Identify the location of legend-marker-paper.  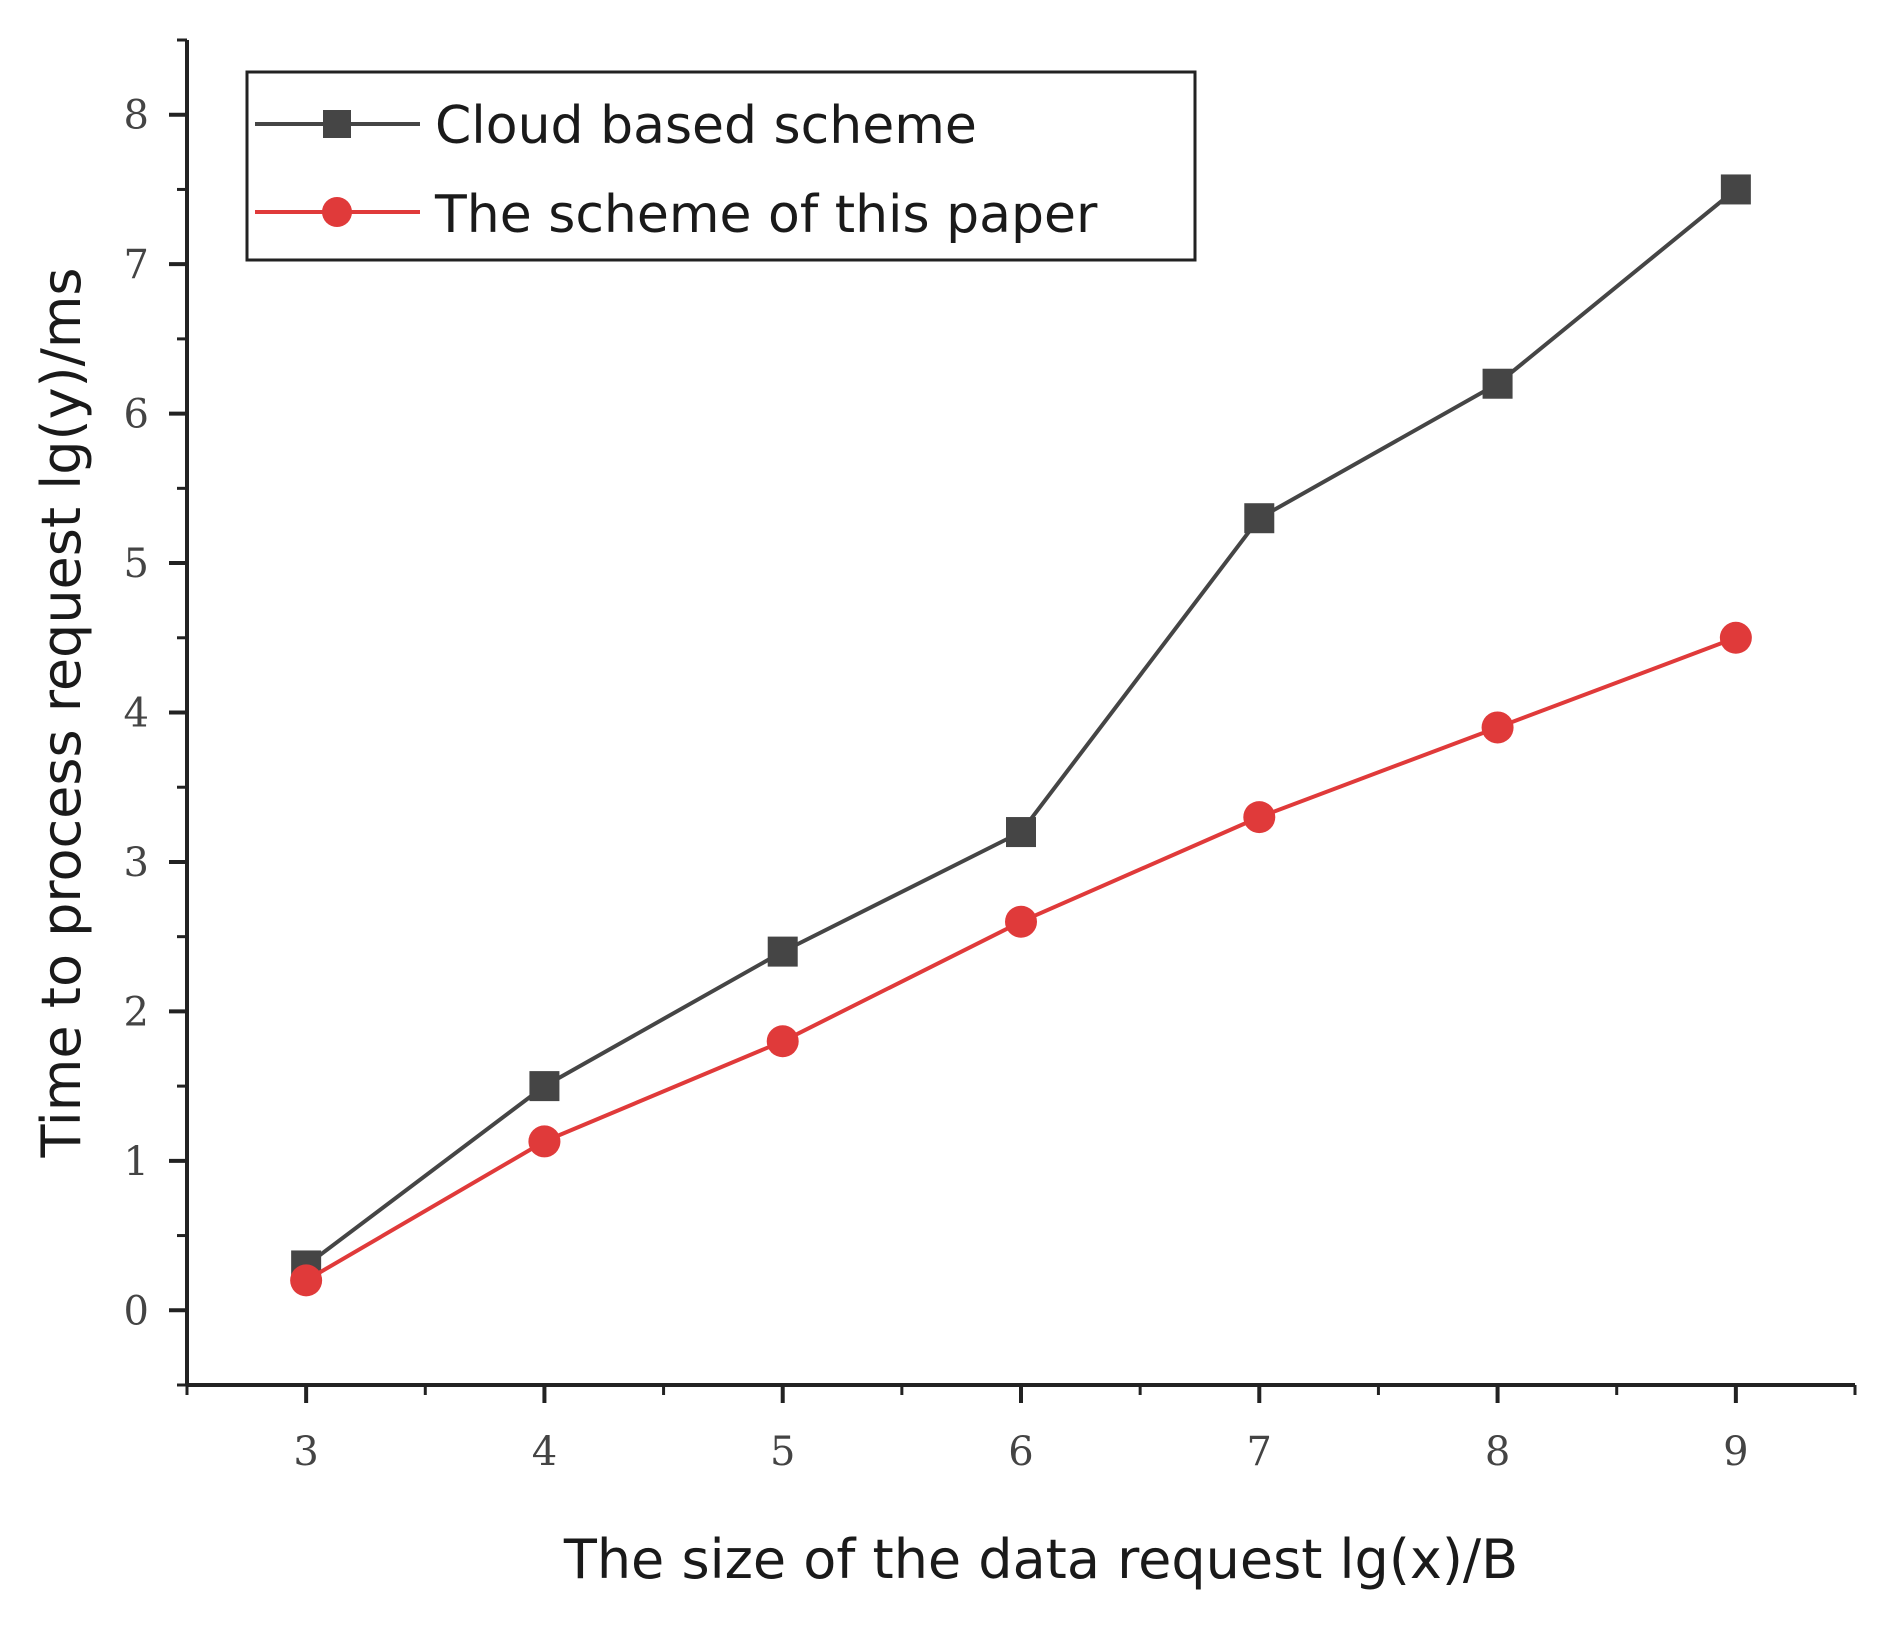
(337, 212).